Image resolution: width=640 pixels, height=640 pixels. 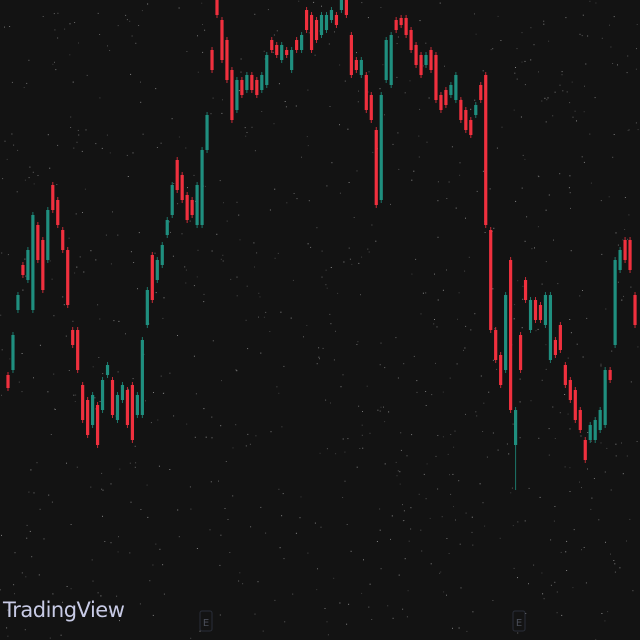 What do you see at coordinates (63, 610) in the screenshot?
I see `watermark: TradingView` at bounding box center [63, 610].